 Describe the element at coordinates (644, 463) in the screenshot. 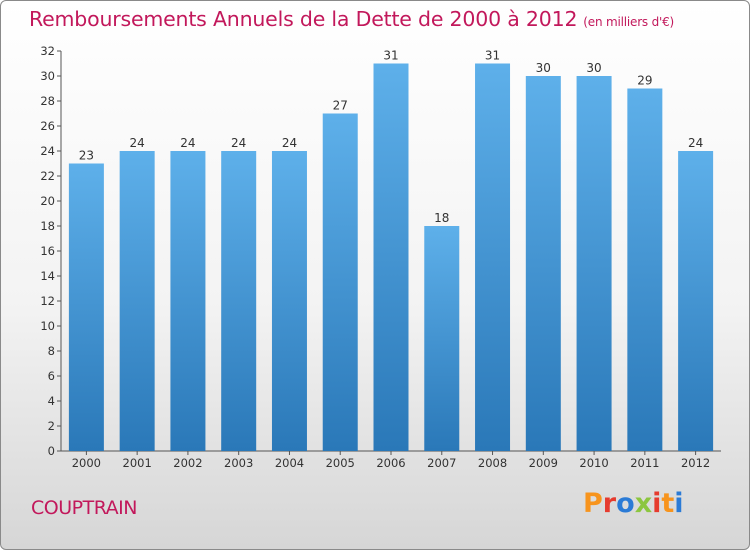

I see `x-tick-label-2011: 2011` at that location.